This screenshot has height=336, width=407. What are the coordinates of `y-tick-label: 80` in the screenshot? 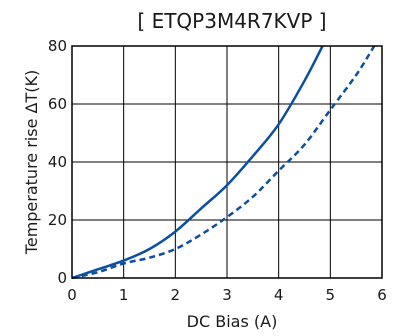 It's located at (57, 46).